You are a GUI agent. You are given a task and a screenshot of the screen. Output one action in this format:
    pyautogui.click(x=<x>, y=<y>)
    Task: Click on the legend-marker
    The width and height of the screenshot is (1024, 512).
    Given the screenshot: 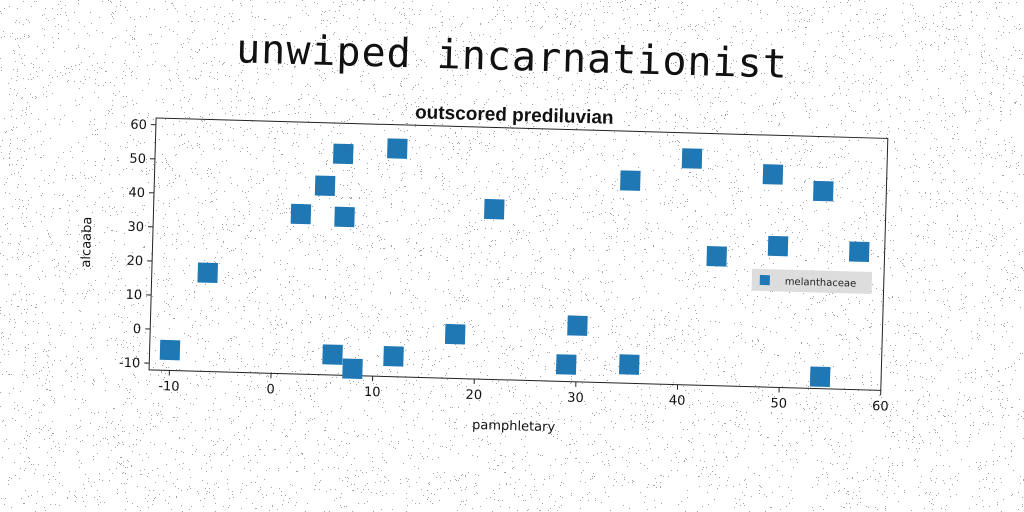 What is the action you would take?
    pyautogui.click(x=764, y=280)
    